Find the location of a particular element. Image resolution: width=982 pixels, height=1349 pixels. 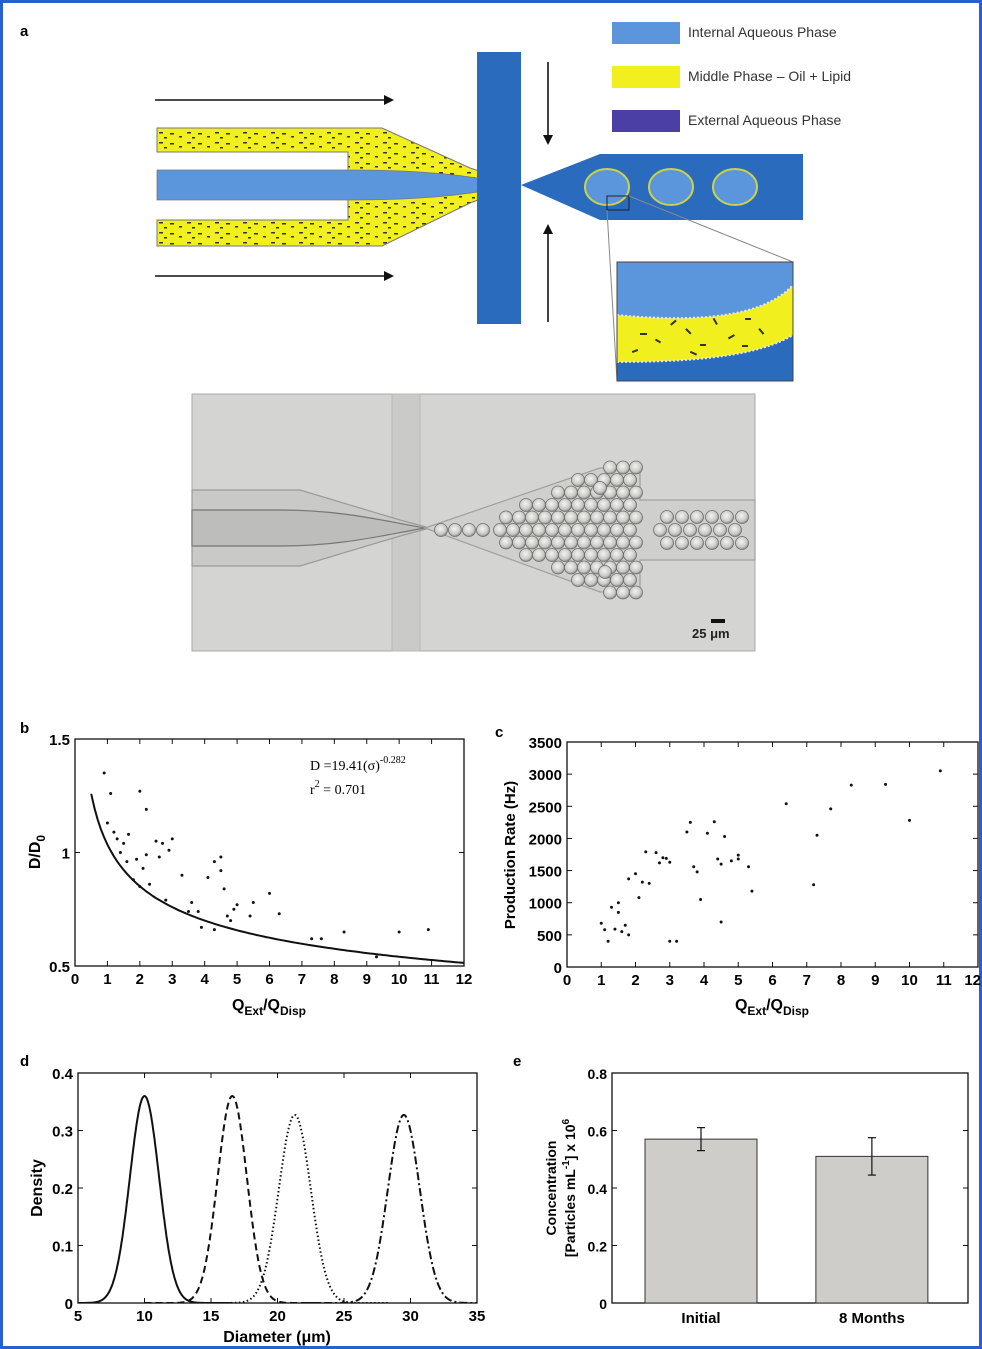

panel-c-ytick-label: 2500 is located at coordinates (545, 807).